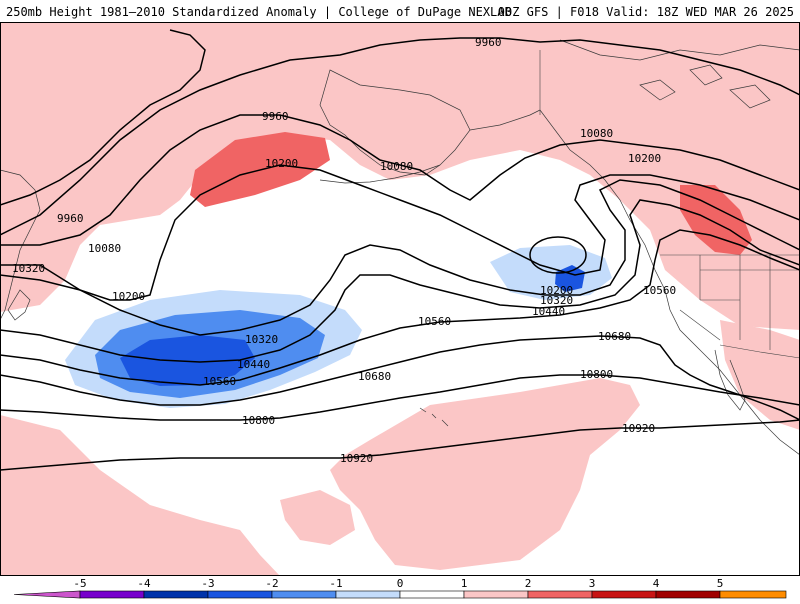  Describe the element at coordinates (380, 174) in the screenshot. I see `aleutian-chain` at that location.